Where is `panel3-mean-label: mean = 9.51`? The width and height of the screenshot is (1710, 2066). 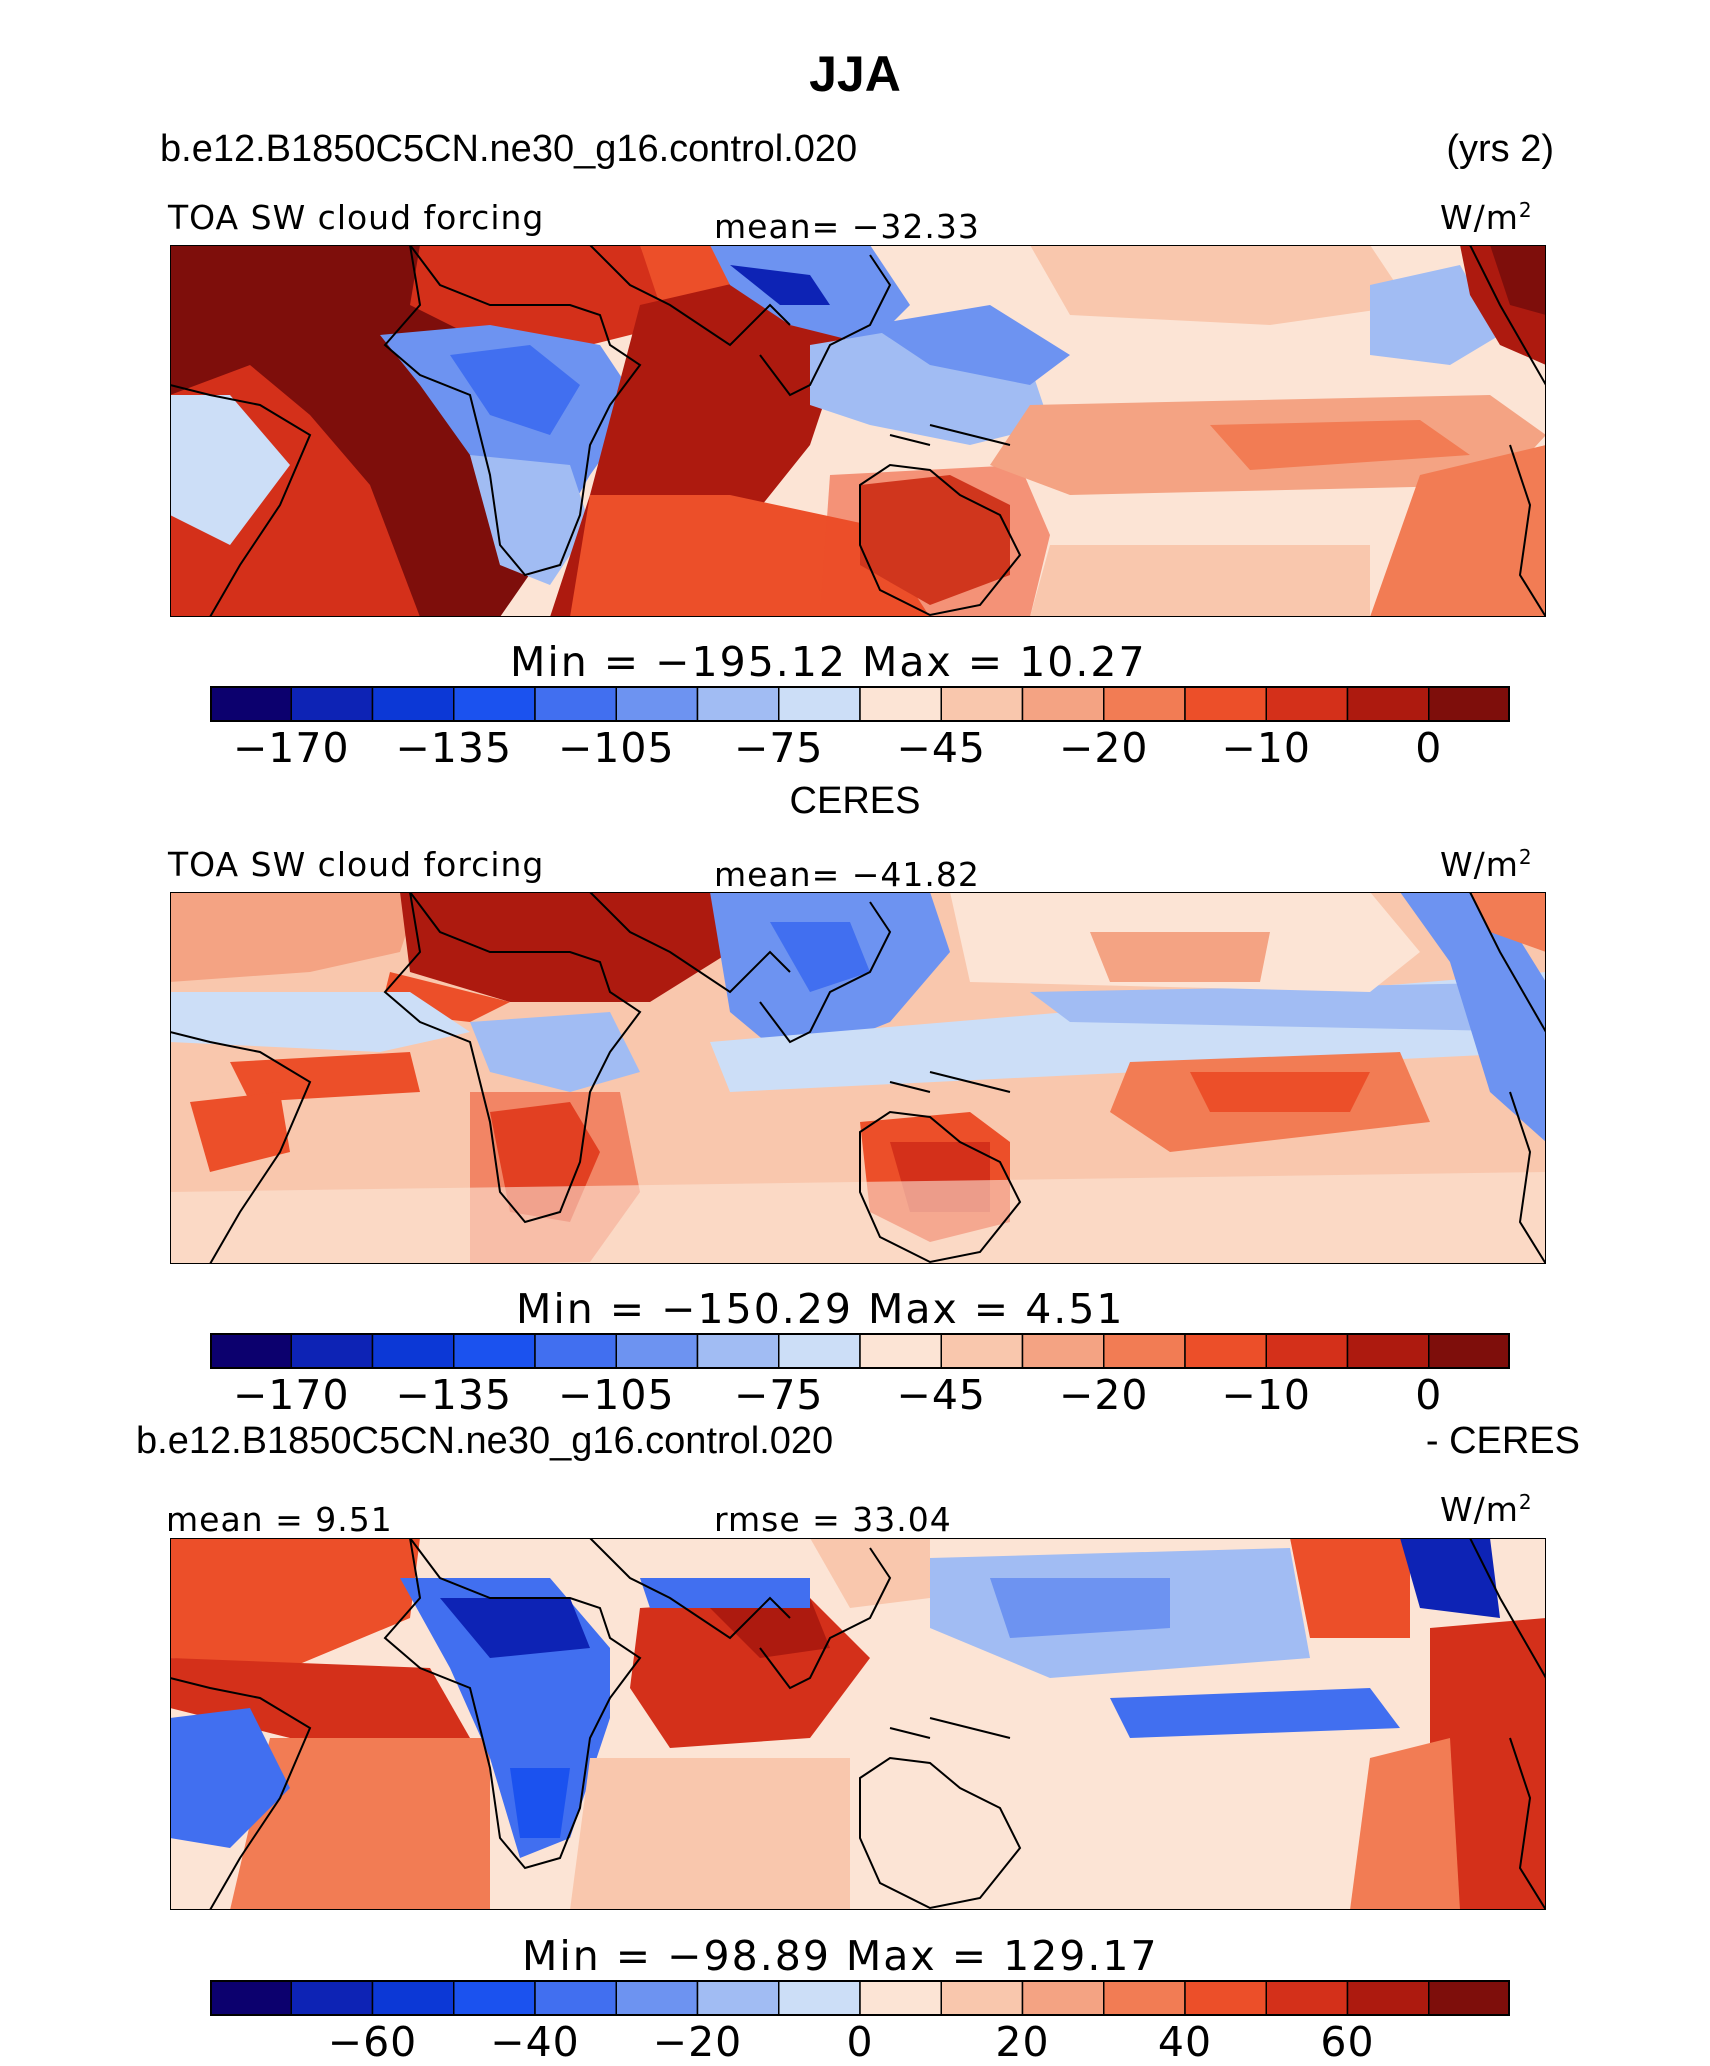
panel3-mean-label: mean = 9.51 is located at coordinates (279, 1519).